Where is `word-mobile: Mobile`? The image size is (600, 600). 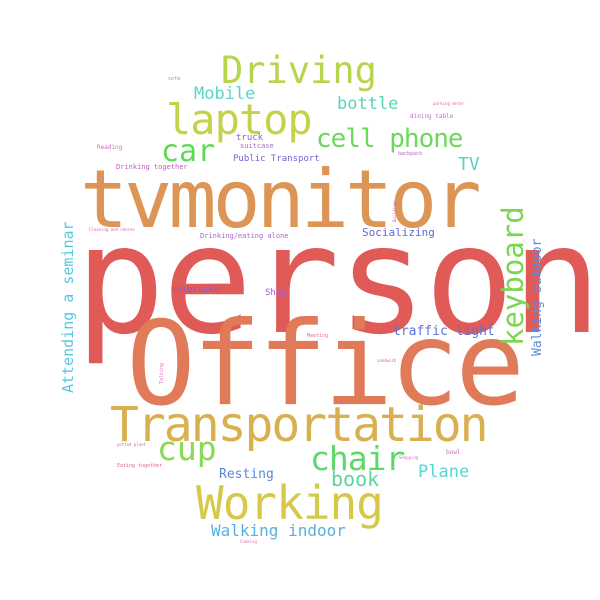
word-mobile: Mobile is located at coordinates (225, 94).